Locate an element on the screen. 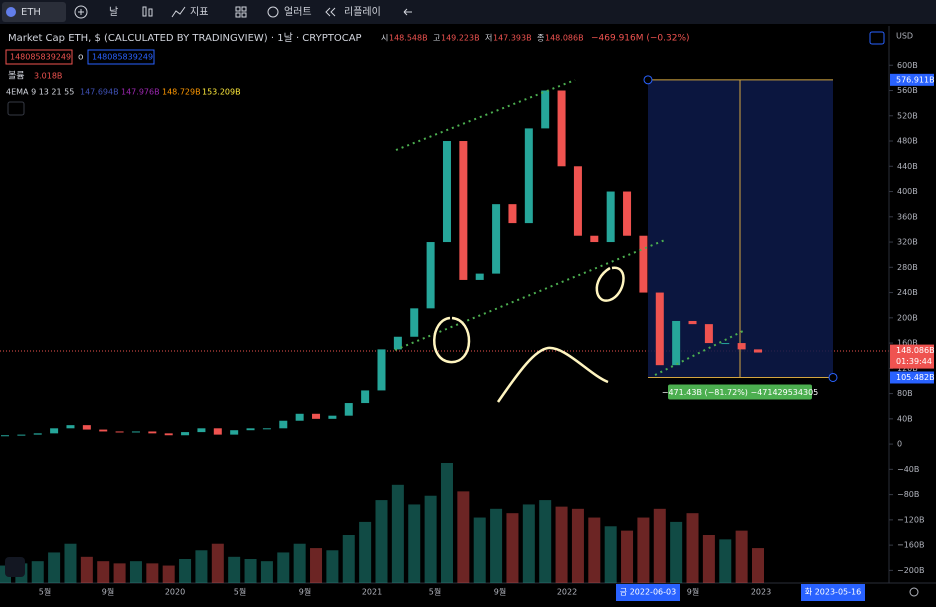 The image size is (936, 607). volume-value: 3.018B is located at coordinates (48, 76).